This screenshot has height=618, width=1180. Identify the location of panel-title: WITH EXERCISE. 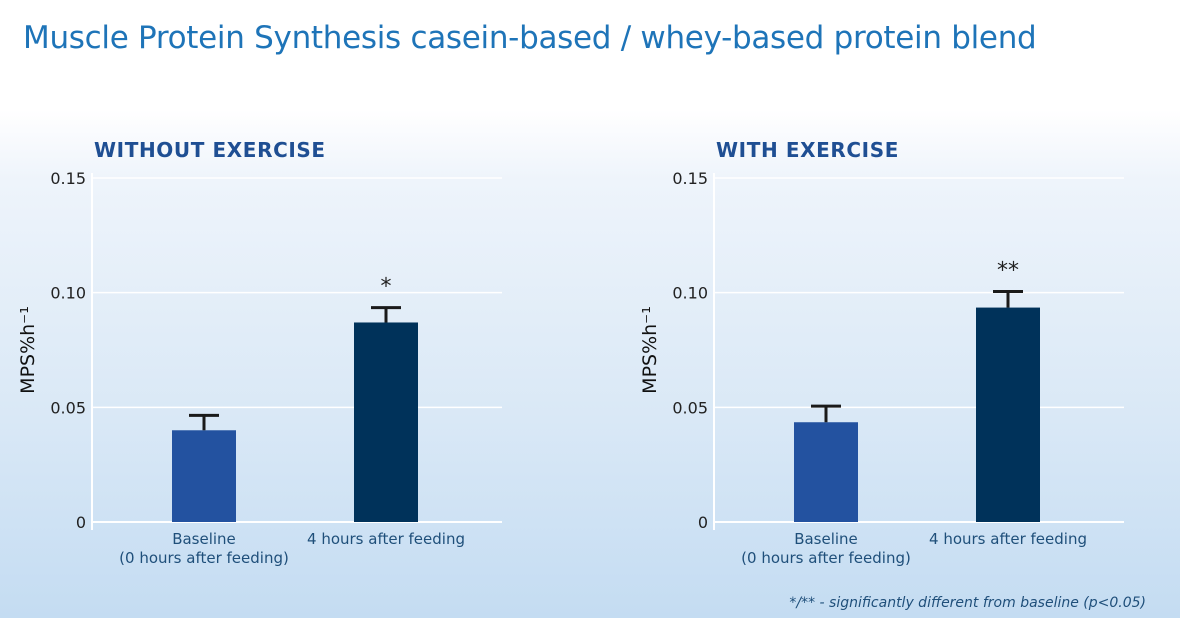
(807, 150).